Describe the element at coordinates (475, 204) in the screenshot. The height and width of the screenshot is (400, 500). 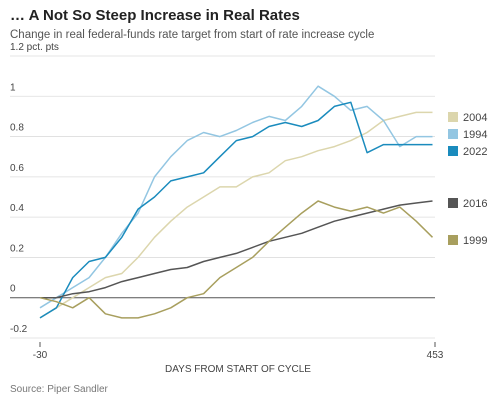
I see `legend-label: 2016` at that location.